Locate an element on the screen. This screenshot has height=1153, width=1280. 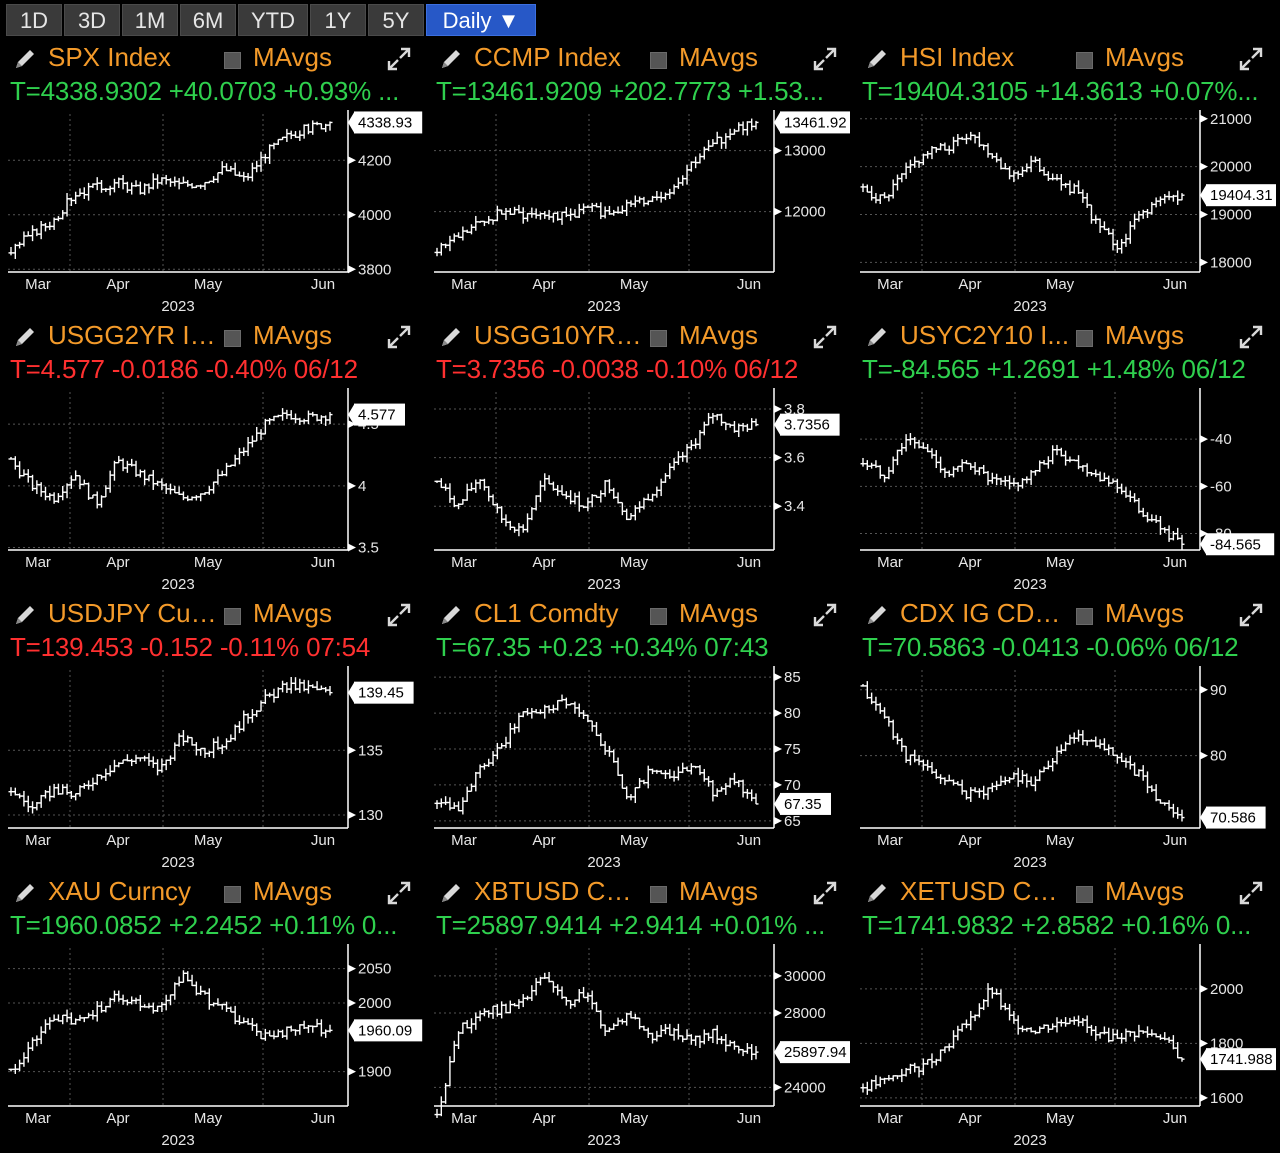
period-1y-button: 1Y is located at coordinates (338, 20).